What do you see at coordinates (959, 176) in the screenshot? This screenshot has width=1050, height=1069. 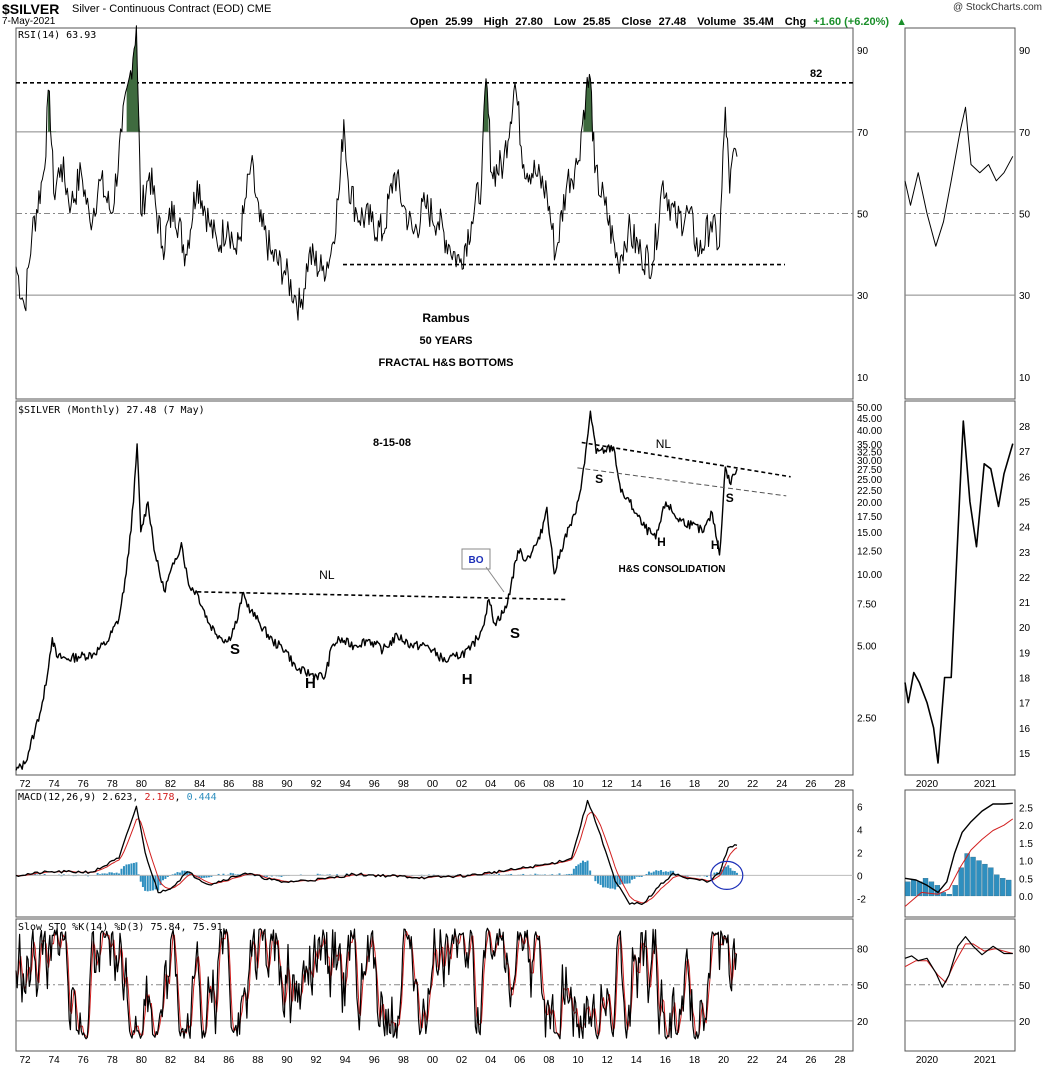 I see `inset-rsi-line` at bounding box center [959, 176].